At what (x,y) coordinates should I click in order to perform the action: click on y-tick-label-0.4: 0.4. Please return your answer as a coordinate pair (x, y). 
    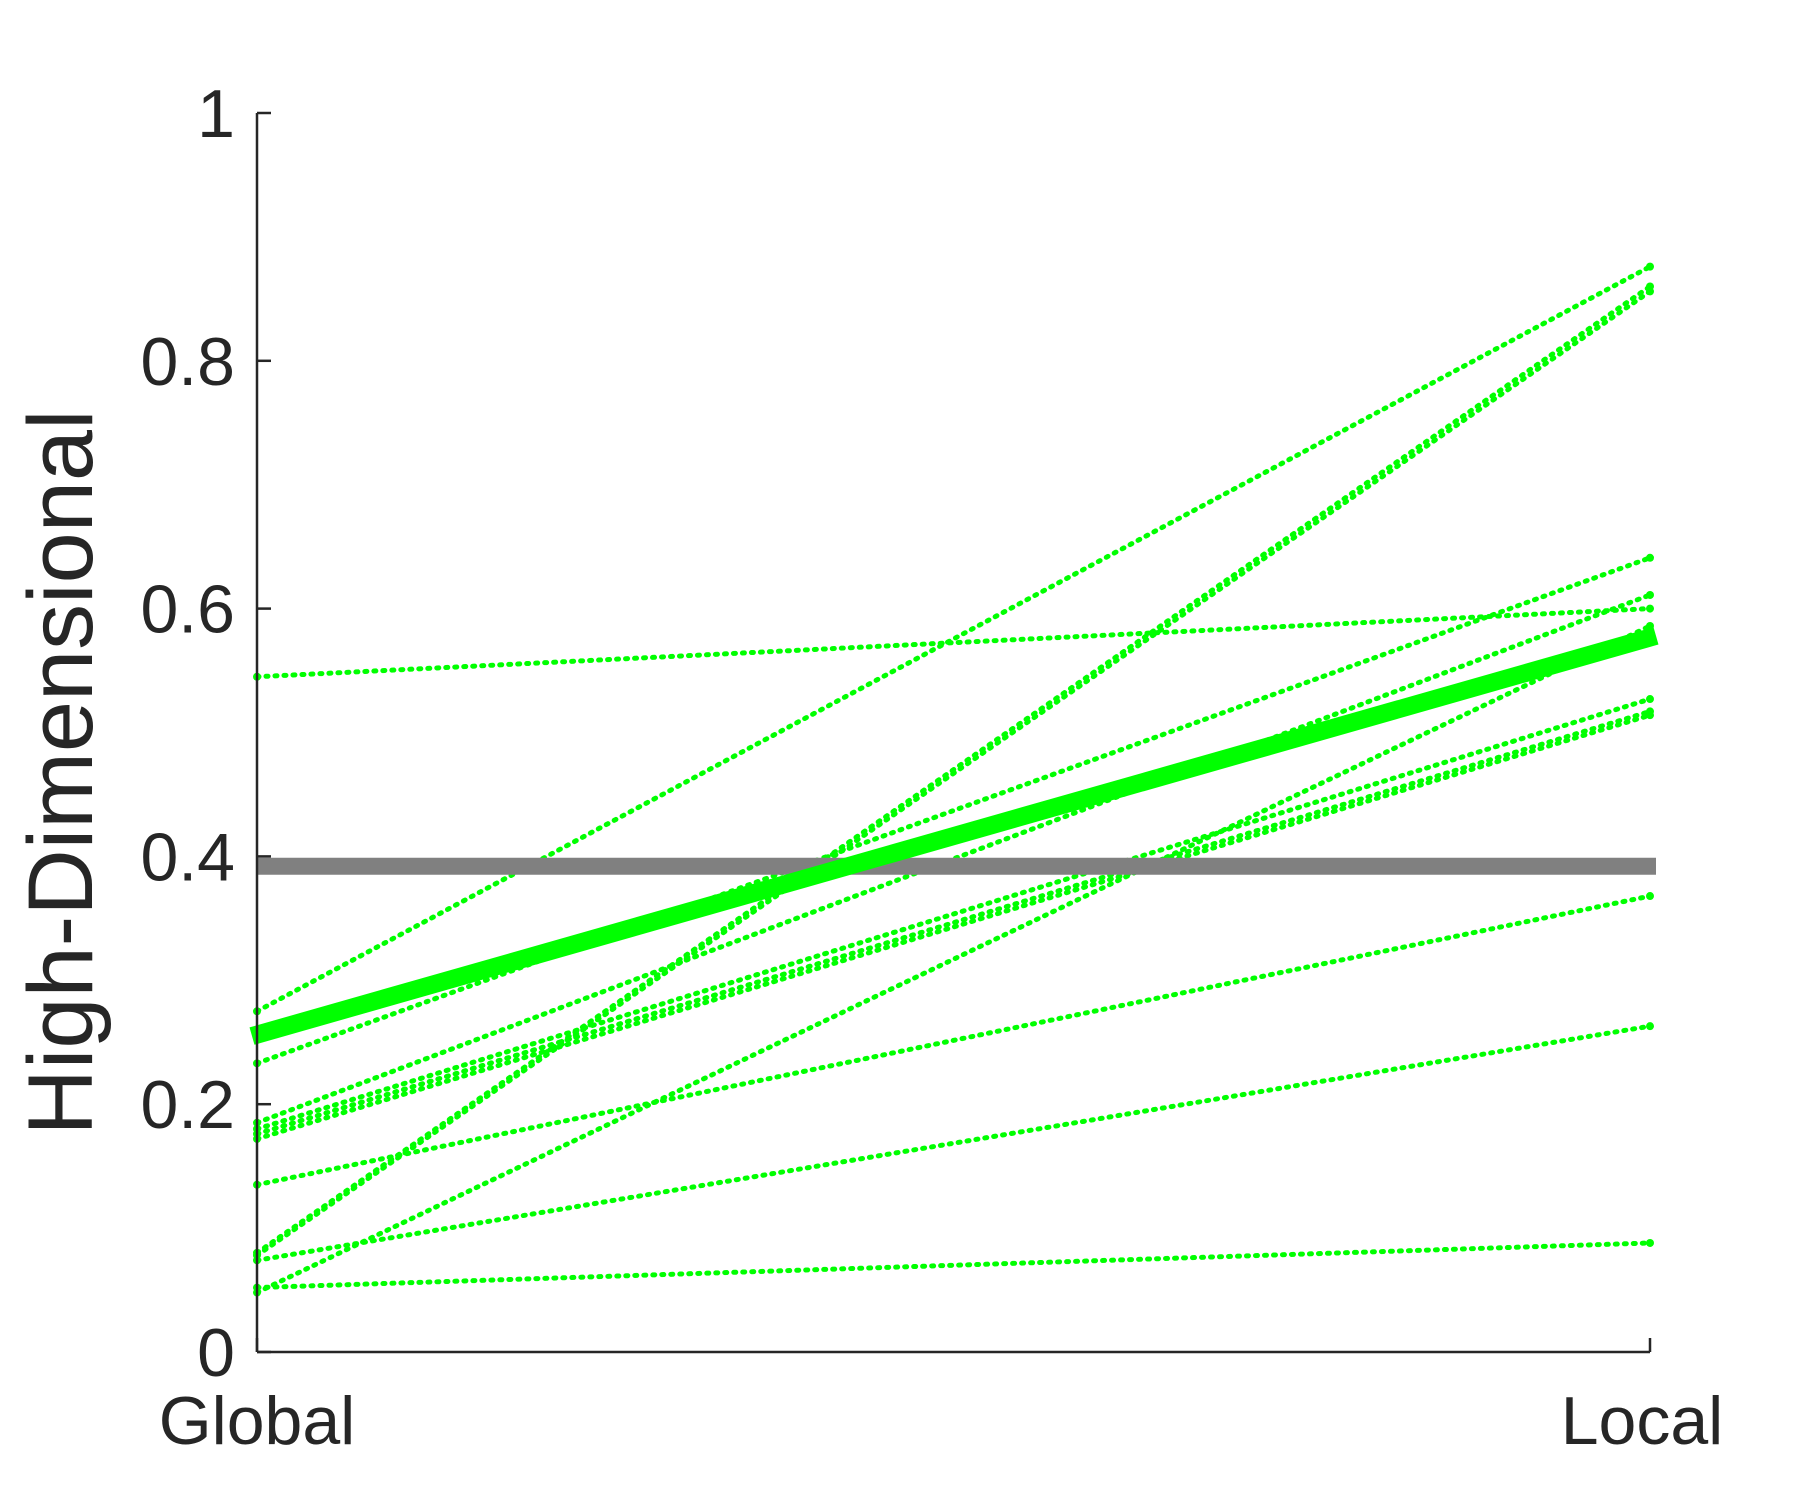
    Looking at the image, I should click on (187, 857).